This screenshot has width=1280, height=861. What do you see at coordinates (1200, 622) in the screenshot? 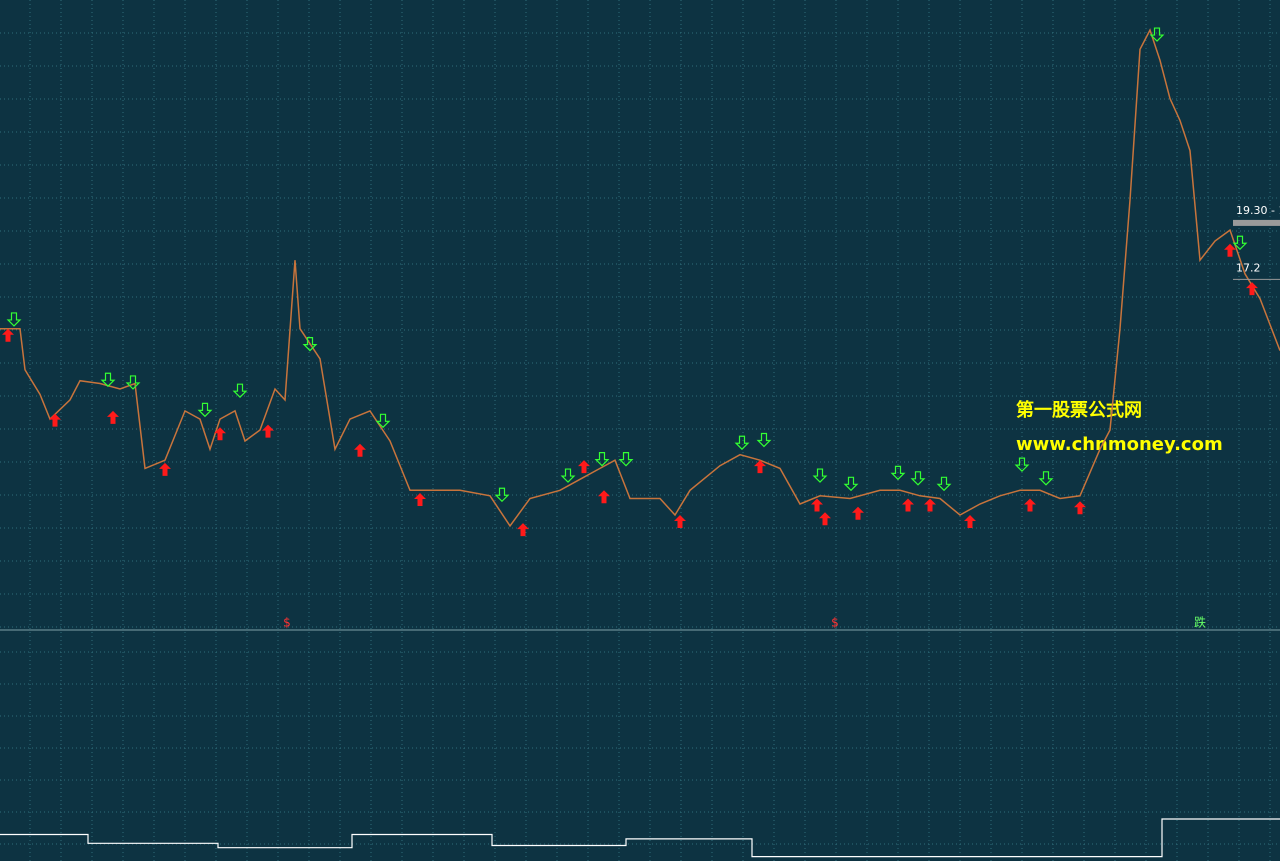
I see `signal-label: 跌` at bounding box center [1200, 622].